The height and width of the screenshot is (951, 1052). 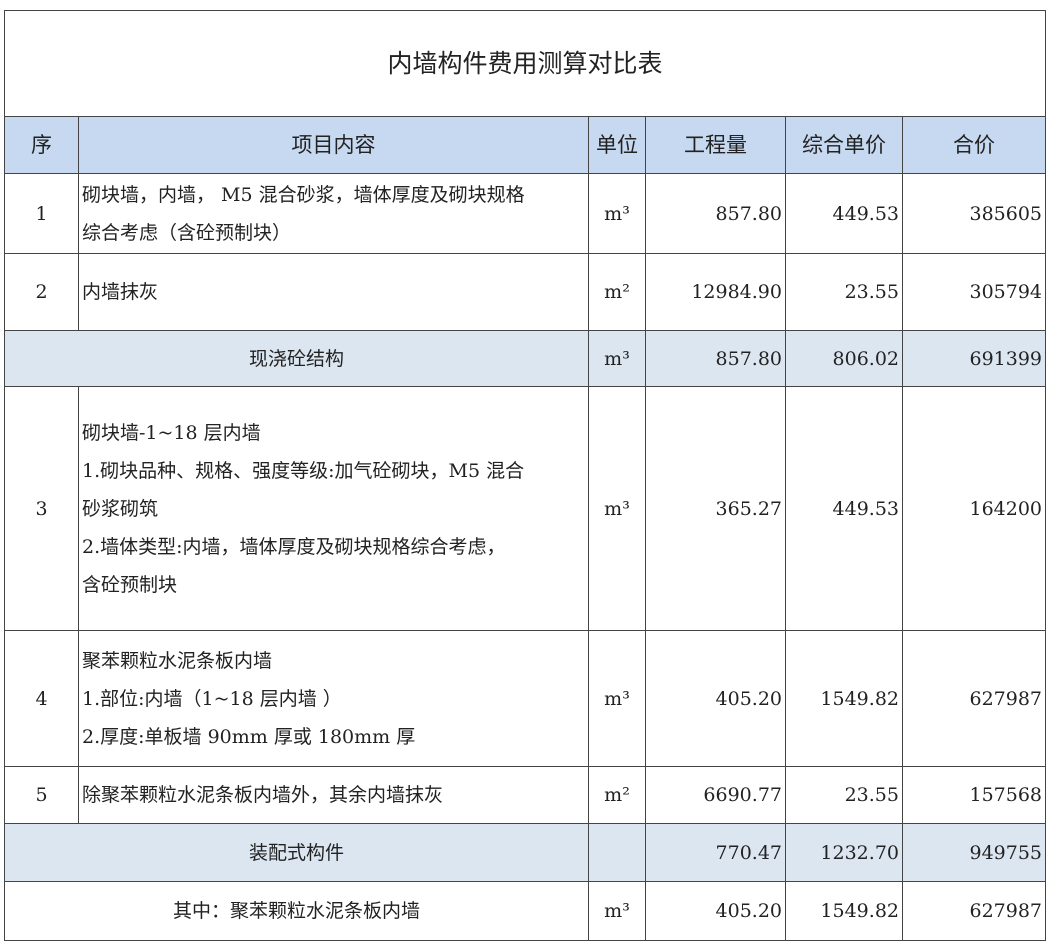 I want to click on content-line: 2.厚度:单板墙 90mm 厚或 180mm 厚, so click(x=249, y=736).